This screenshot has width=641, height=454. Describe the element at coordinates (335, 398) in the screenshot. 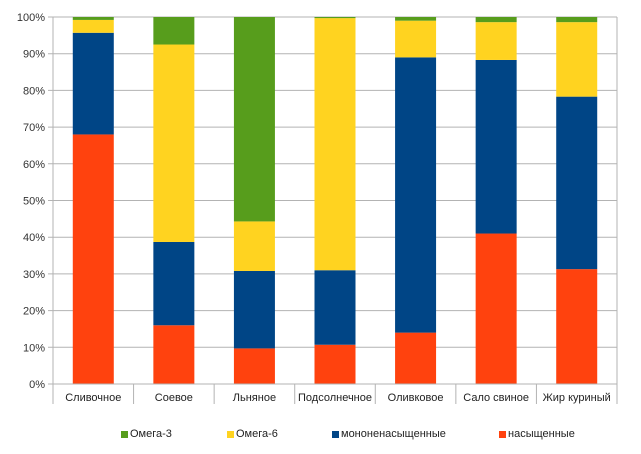

I see `x-tick-label: Подсолнечное` at that location.